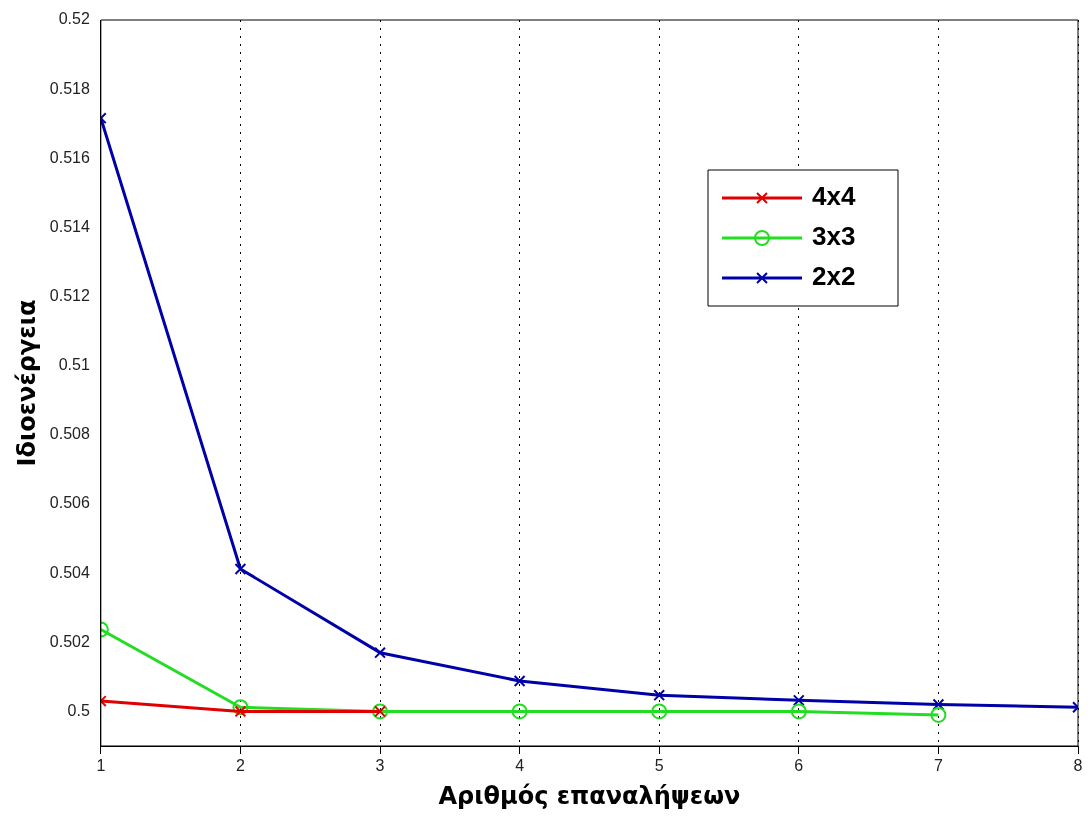 This screenshot has width=1092, height=822. Describe the element at coordinates (834, 276) in the screenshot. I see `legend-label: 2x2` at that location.